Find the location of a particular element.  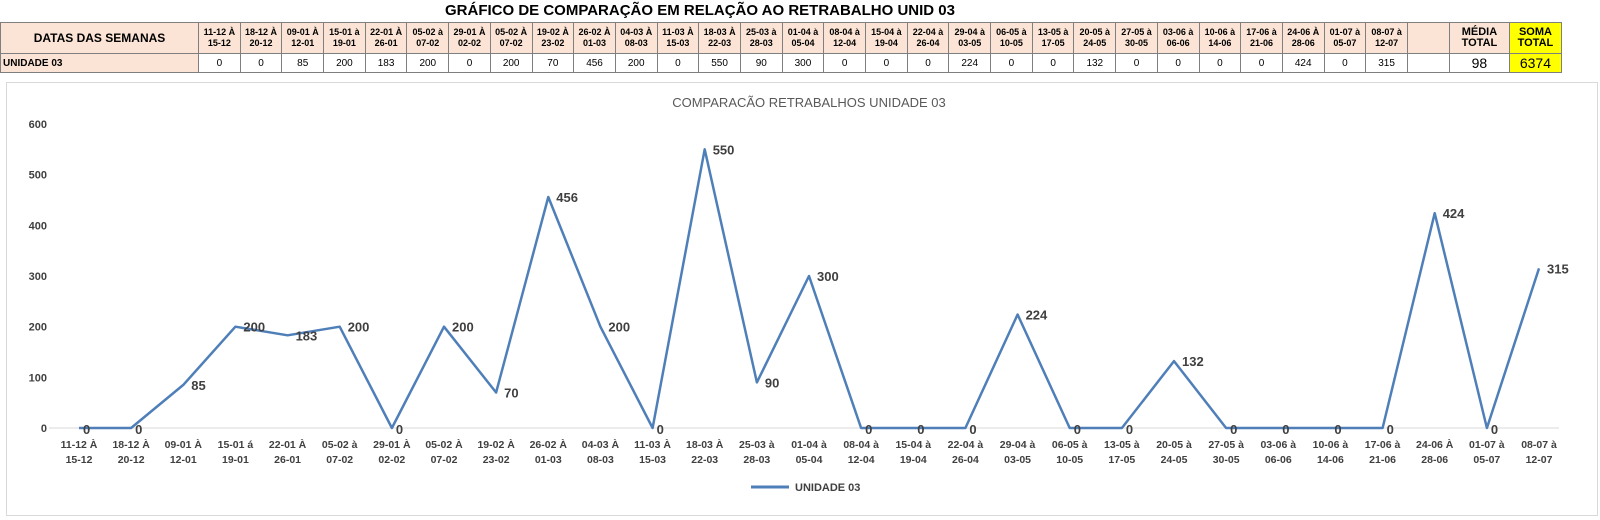

week-header-cell: 24-06 À 28-06 is located at coordinates (1303, 38).